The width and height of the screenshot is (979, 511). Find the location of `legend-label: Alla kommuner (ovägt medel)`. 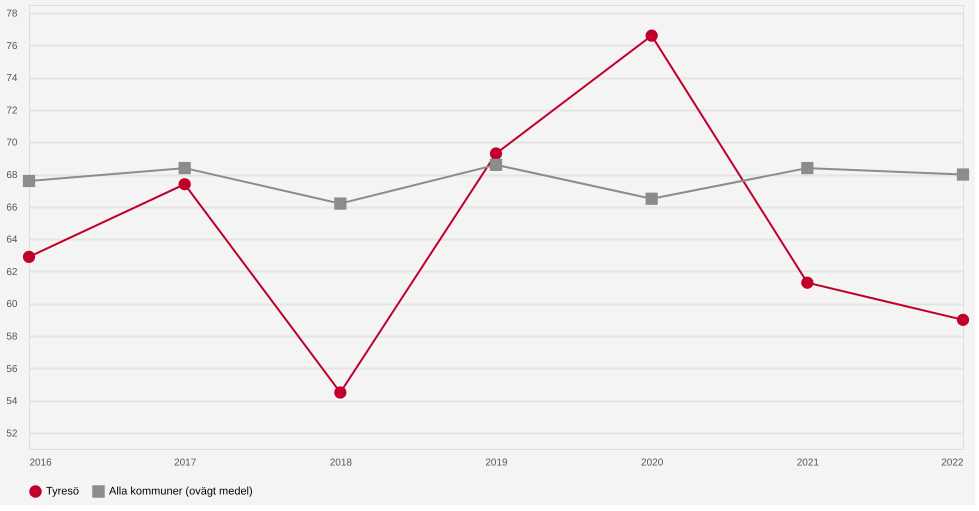

legend-label: Alla kommuner (ovägt medel) is located at coordinates (181, 492).